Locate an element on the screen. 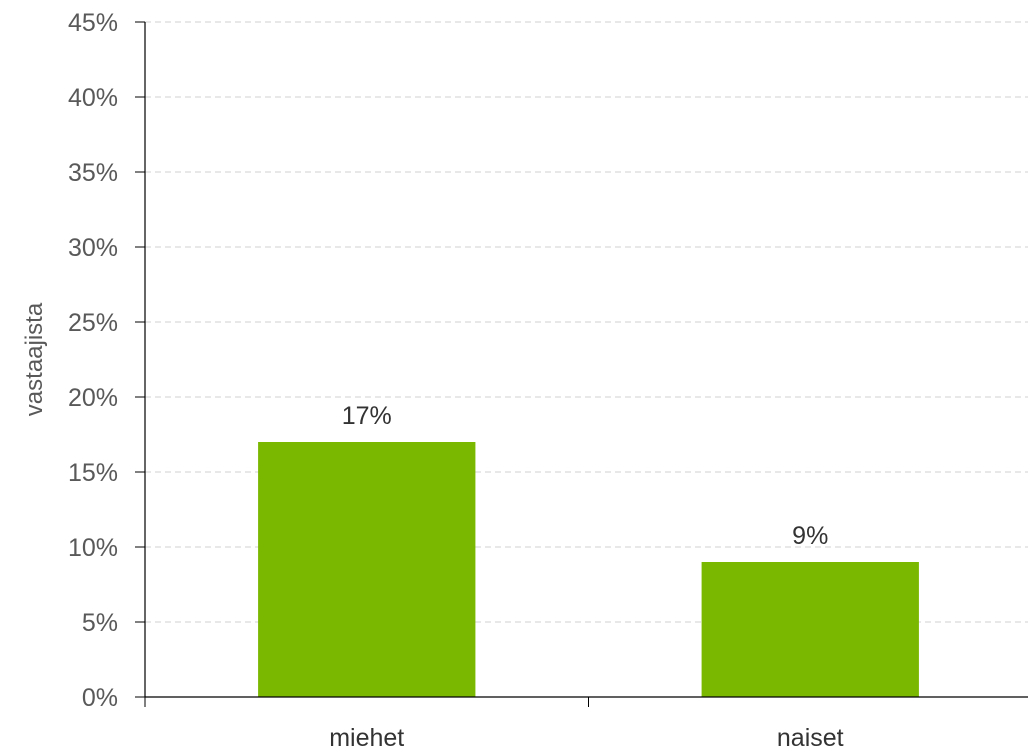 The image size is (1028, 755). y-tick-label: 20% is located at coordinates (93, 398).